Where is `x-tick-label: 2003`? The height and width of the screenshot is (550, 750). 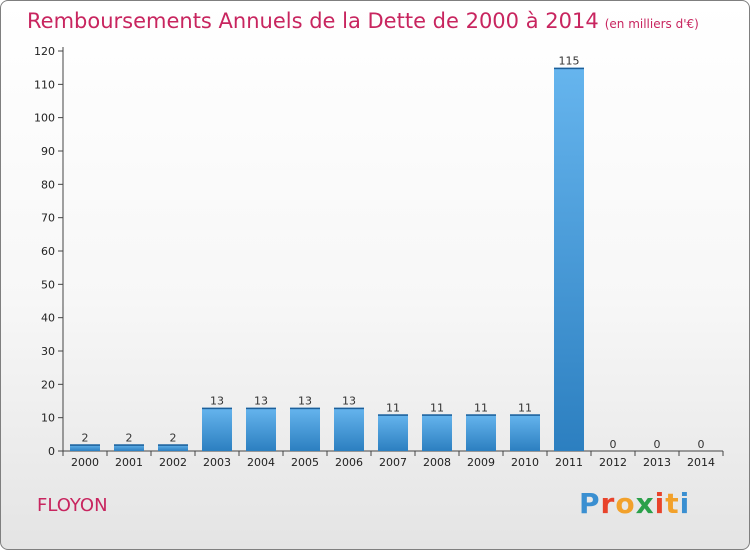
x-tick-label: 2003 is located at coordinates (217, 462).